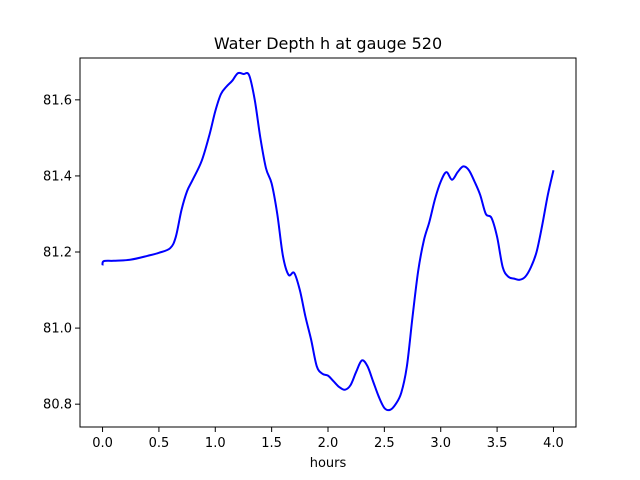 The width and height of the screenshot is (640, 480). What do you see at coordinates (102, 443) in the screenshot?
I see `x-tick-label: 0.0` at bounding box center [102, 443].